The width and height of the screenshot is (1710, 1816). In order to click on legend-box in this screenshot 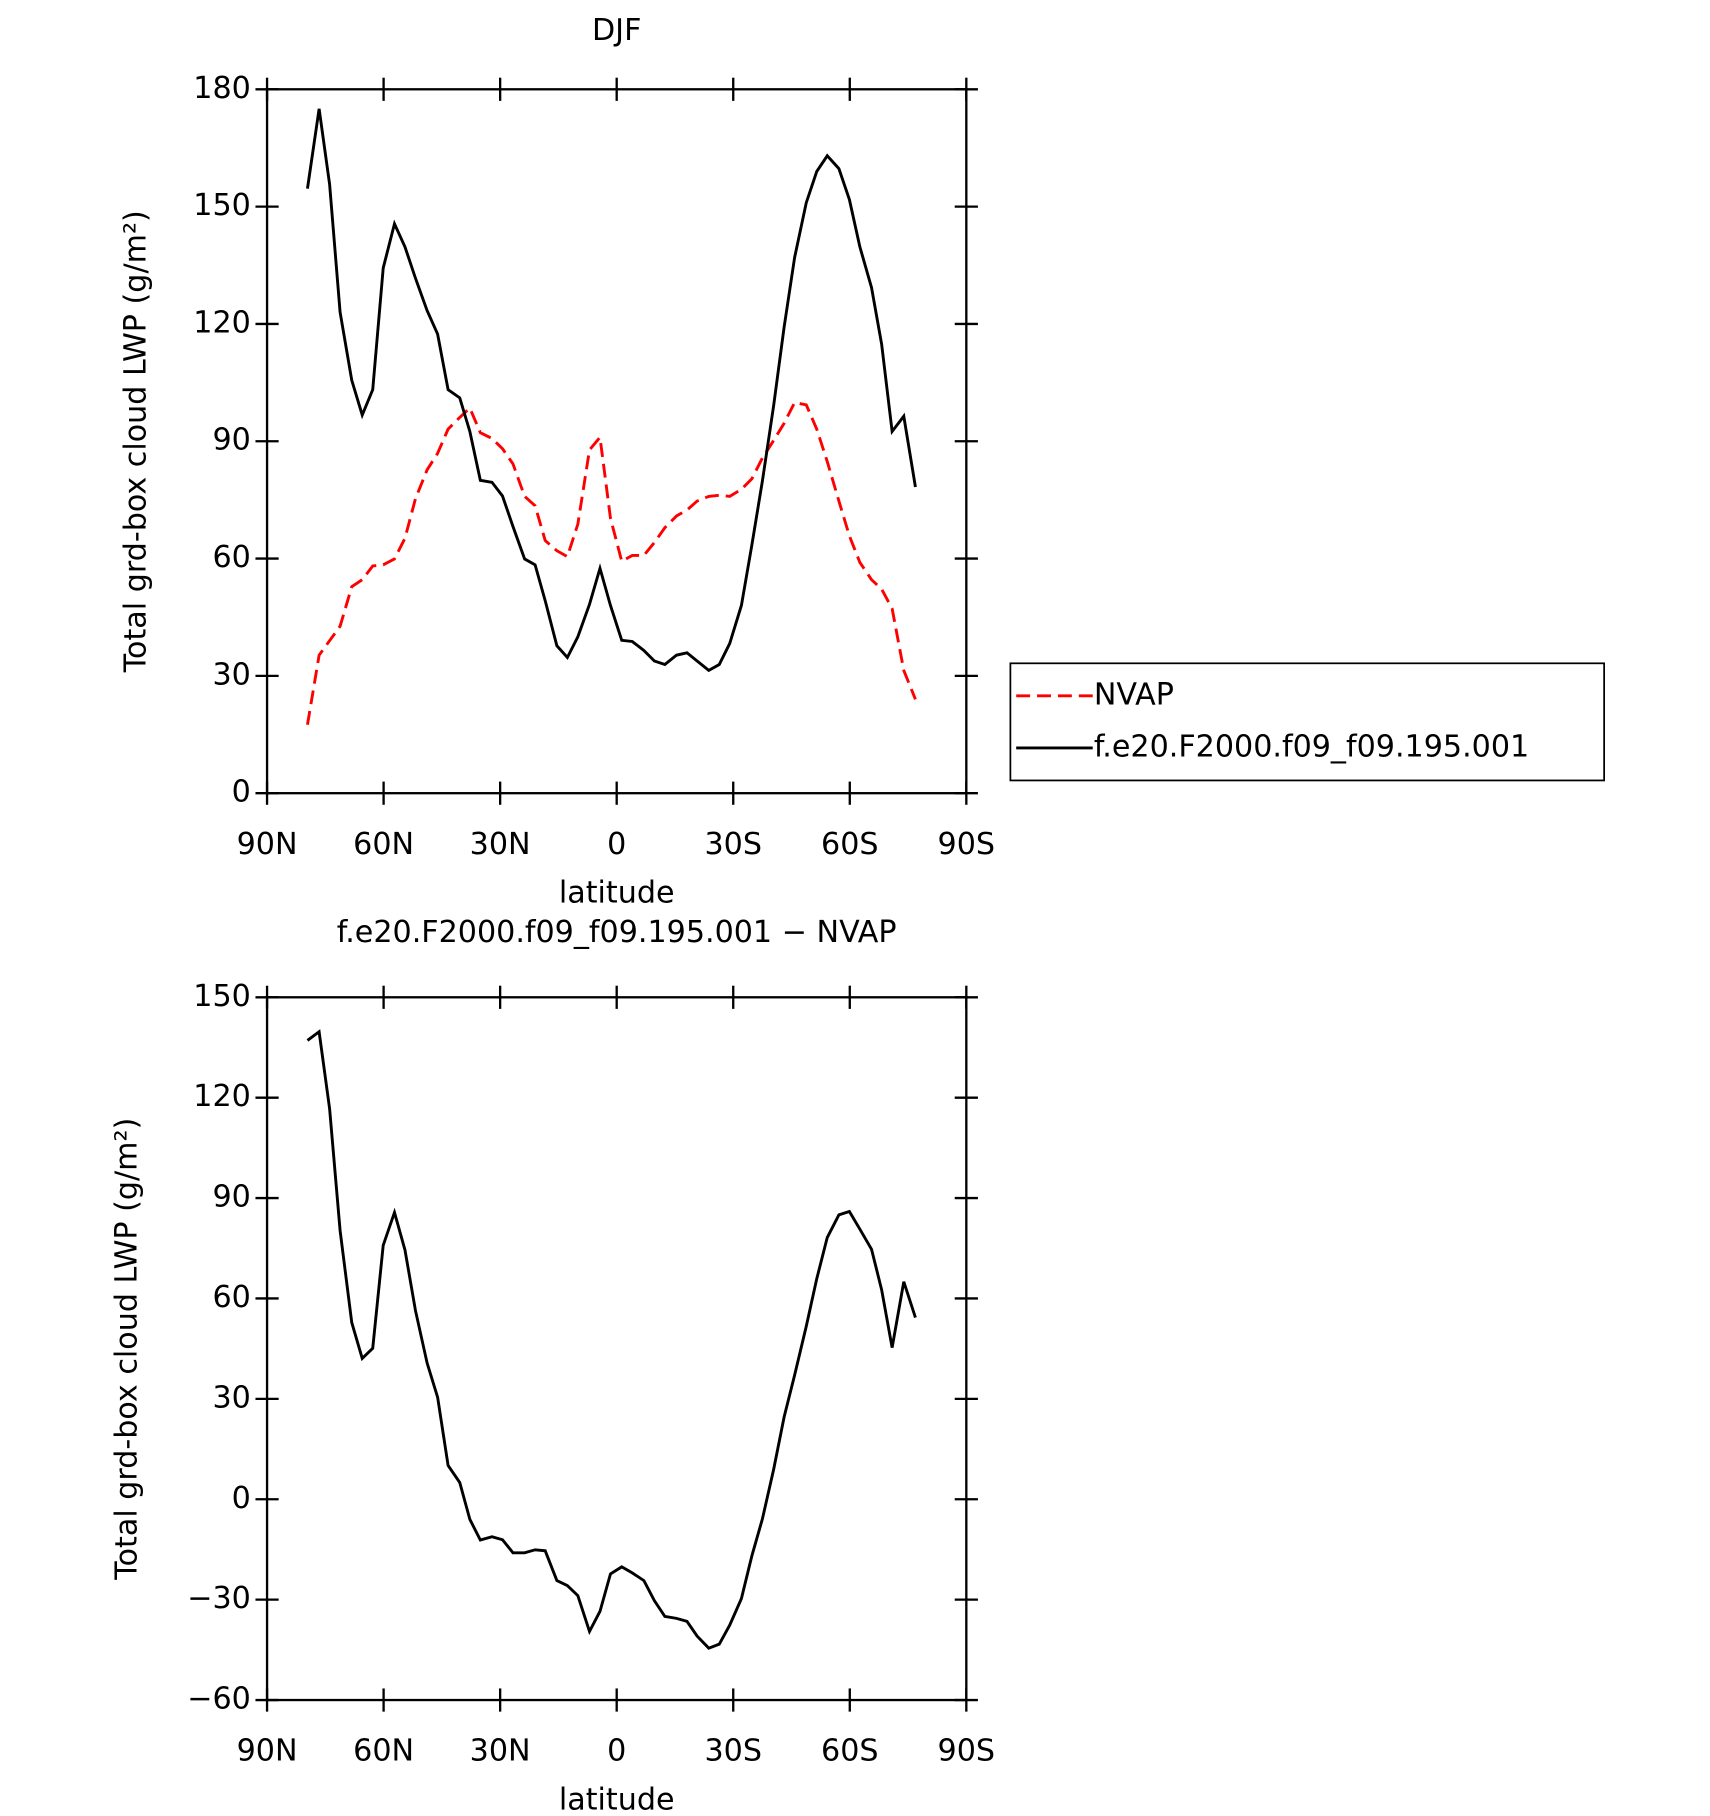, I will do `click(1307, 722)`.